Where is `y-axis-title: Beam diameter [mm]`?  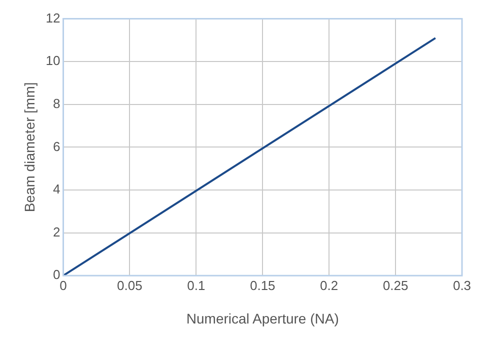
y-axis-title: Beam diameter [mm] is located at coordinates (29, 147).